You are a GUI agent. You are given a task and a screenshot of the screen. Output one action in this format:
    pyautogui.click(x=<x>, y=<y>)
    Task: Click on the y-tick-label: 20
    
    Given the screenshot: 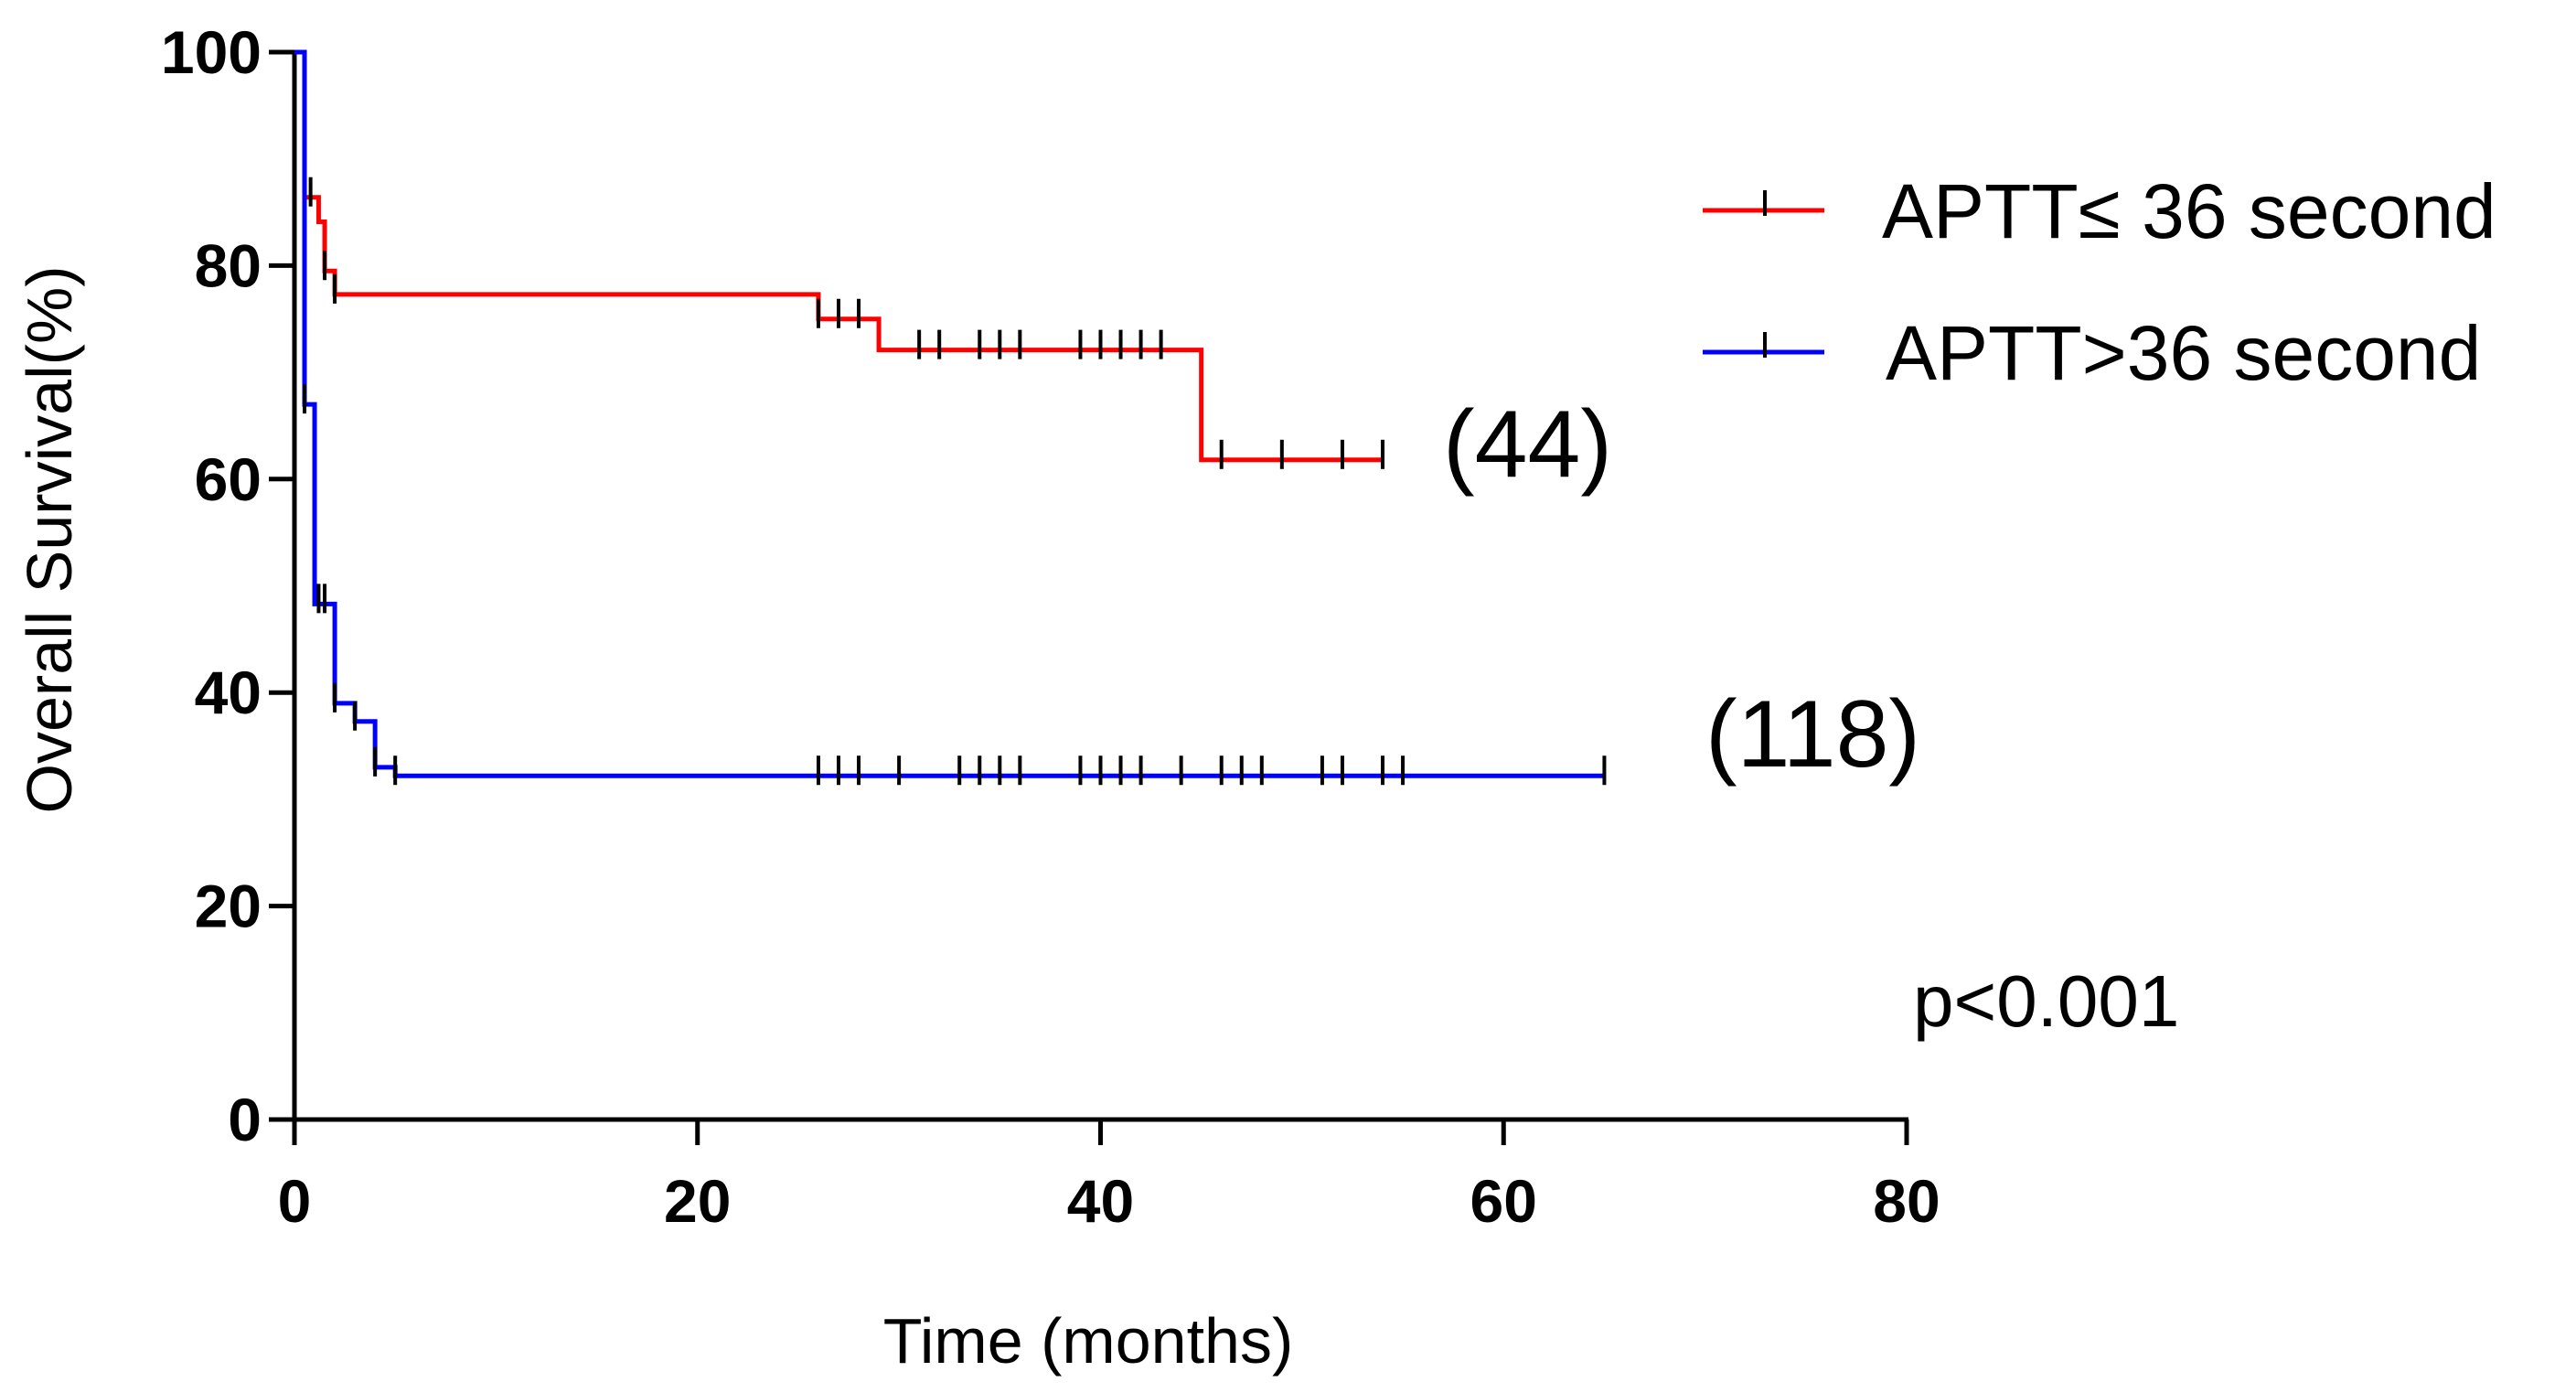 What is the action you would take?
    pyautogui.click(x=228, y=907)
    